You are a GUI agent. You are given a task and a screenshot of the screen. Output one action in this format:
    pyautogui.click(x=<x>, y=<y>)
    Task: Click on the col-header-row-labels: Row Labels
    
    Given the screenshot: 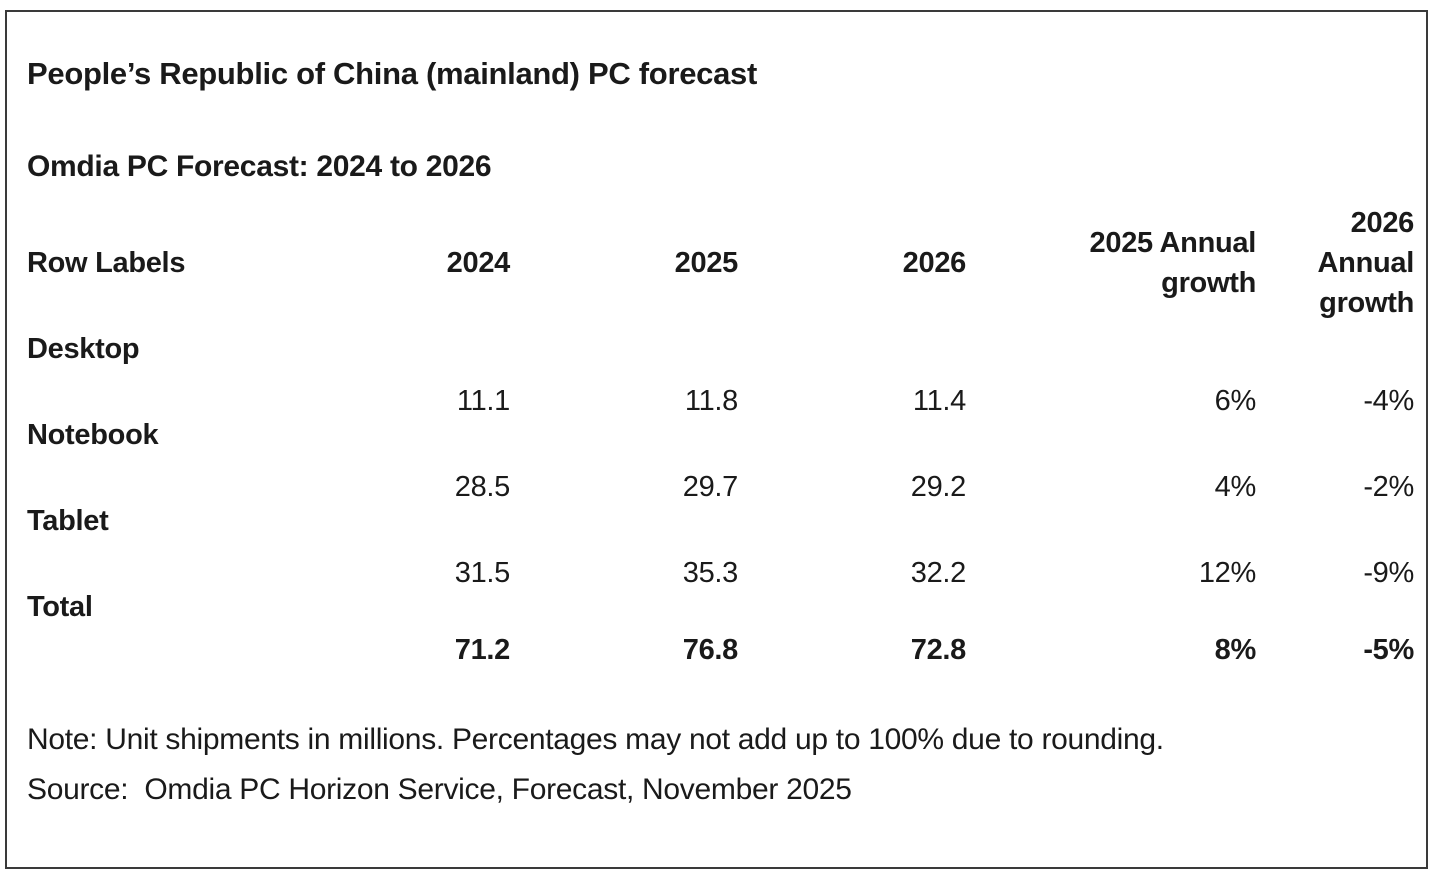 What is the action you would take?
    pyautogui.click(x=106, y=263)
    